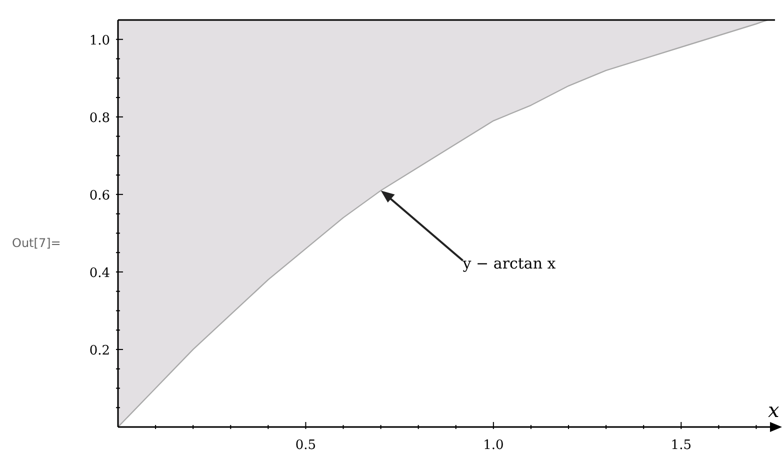 The width and height of the screenshot is (783, 455). I want to click on x-axis-title: x, so click(774, 410).